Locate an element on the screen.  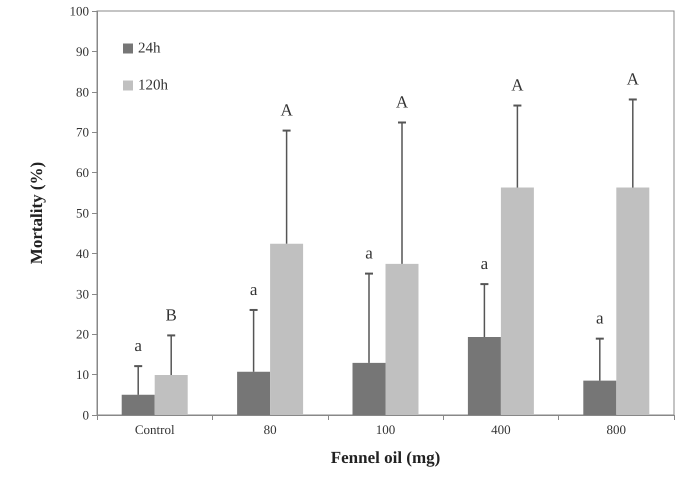
y-tick-label: 90 is located at coordinates (82, 51).